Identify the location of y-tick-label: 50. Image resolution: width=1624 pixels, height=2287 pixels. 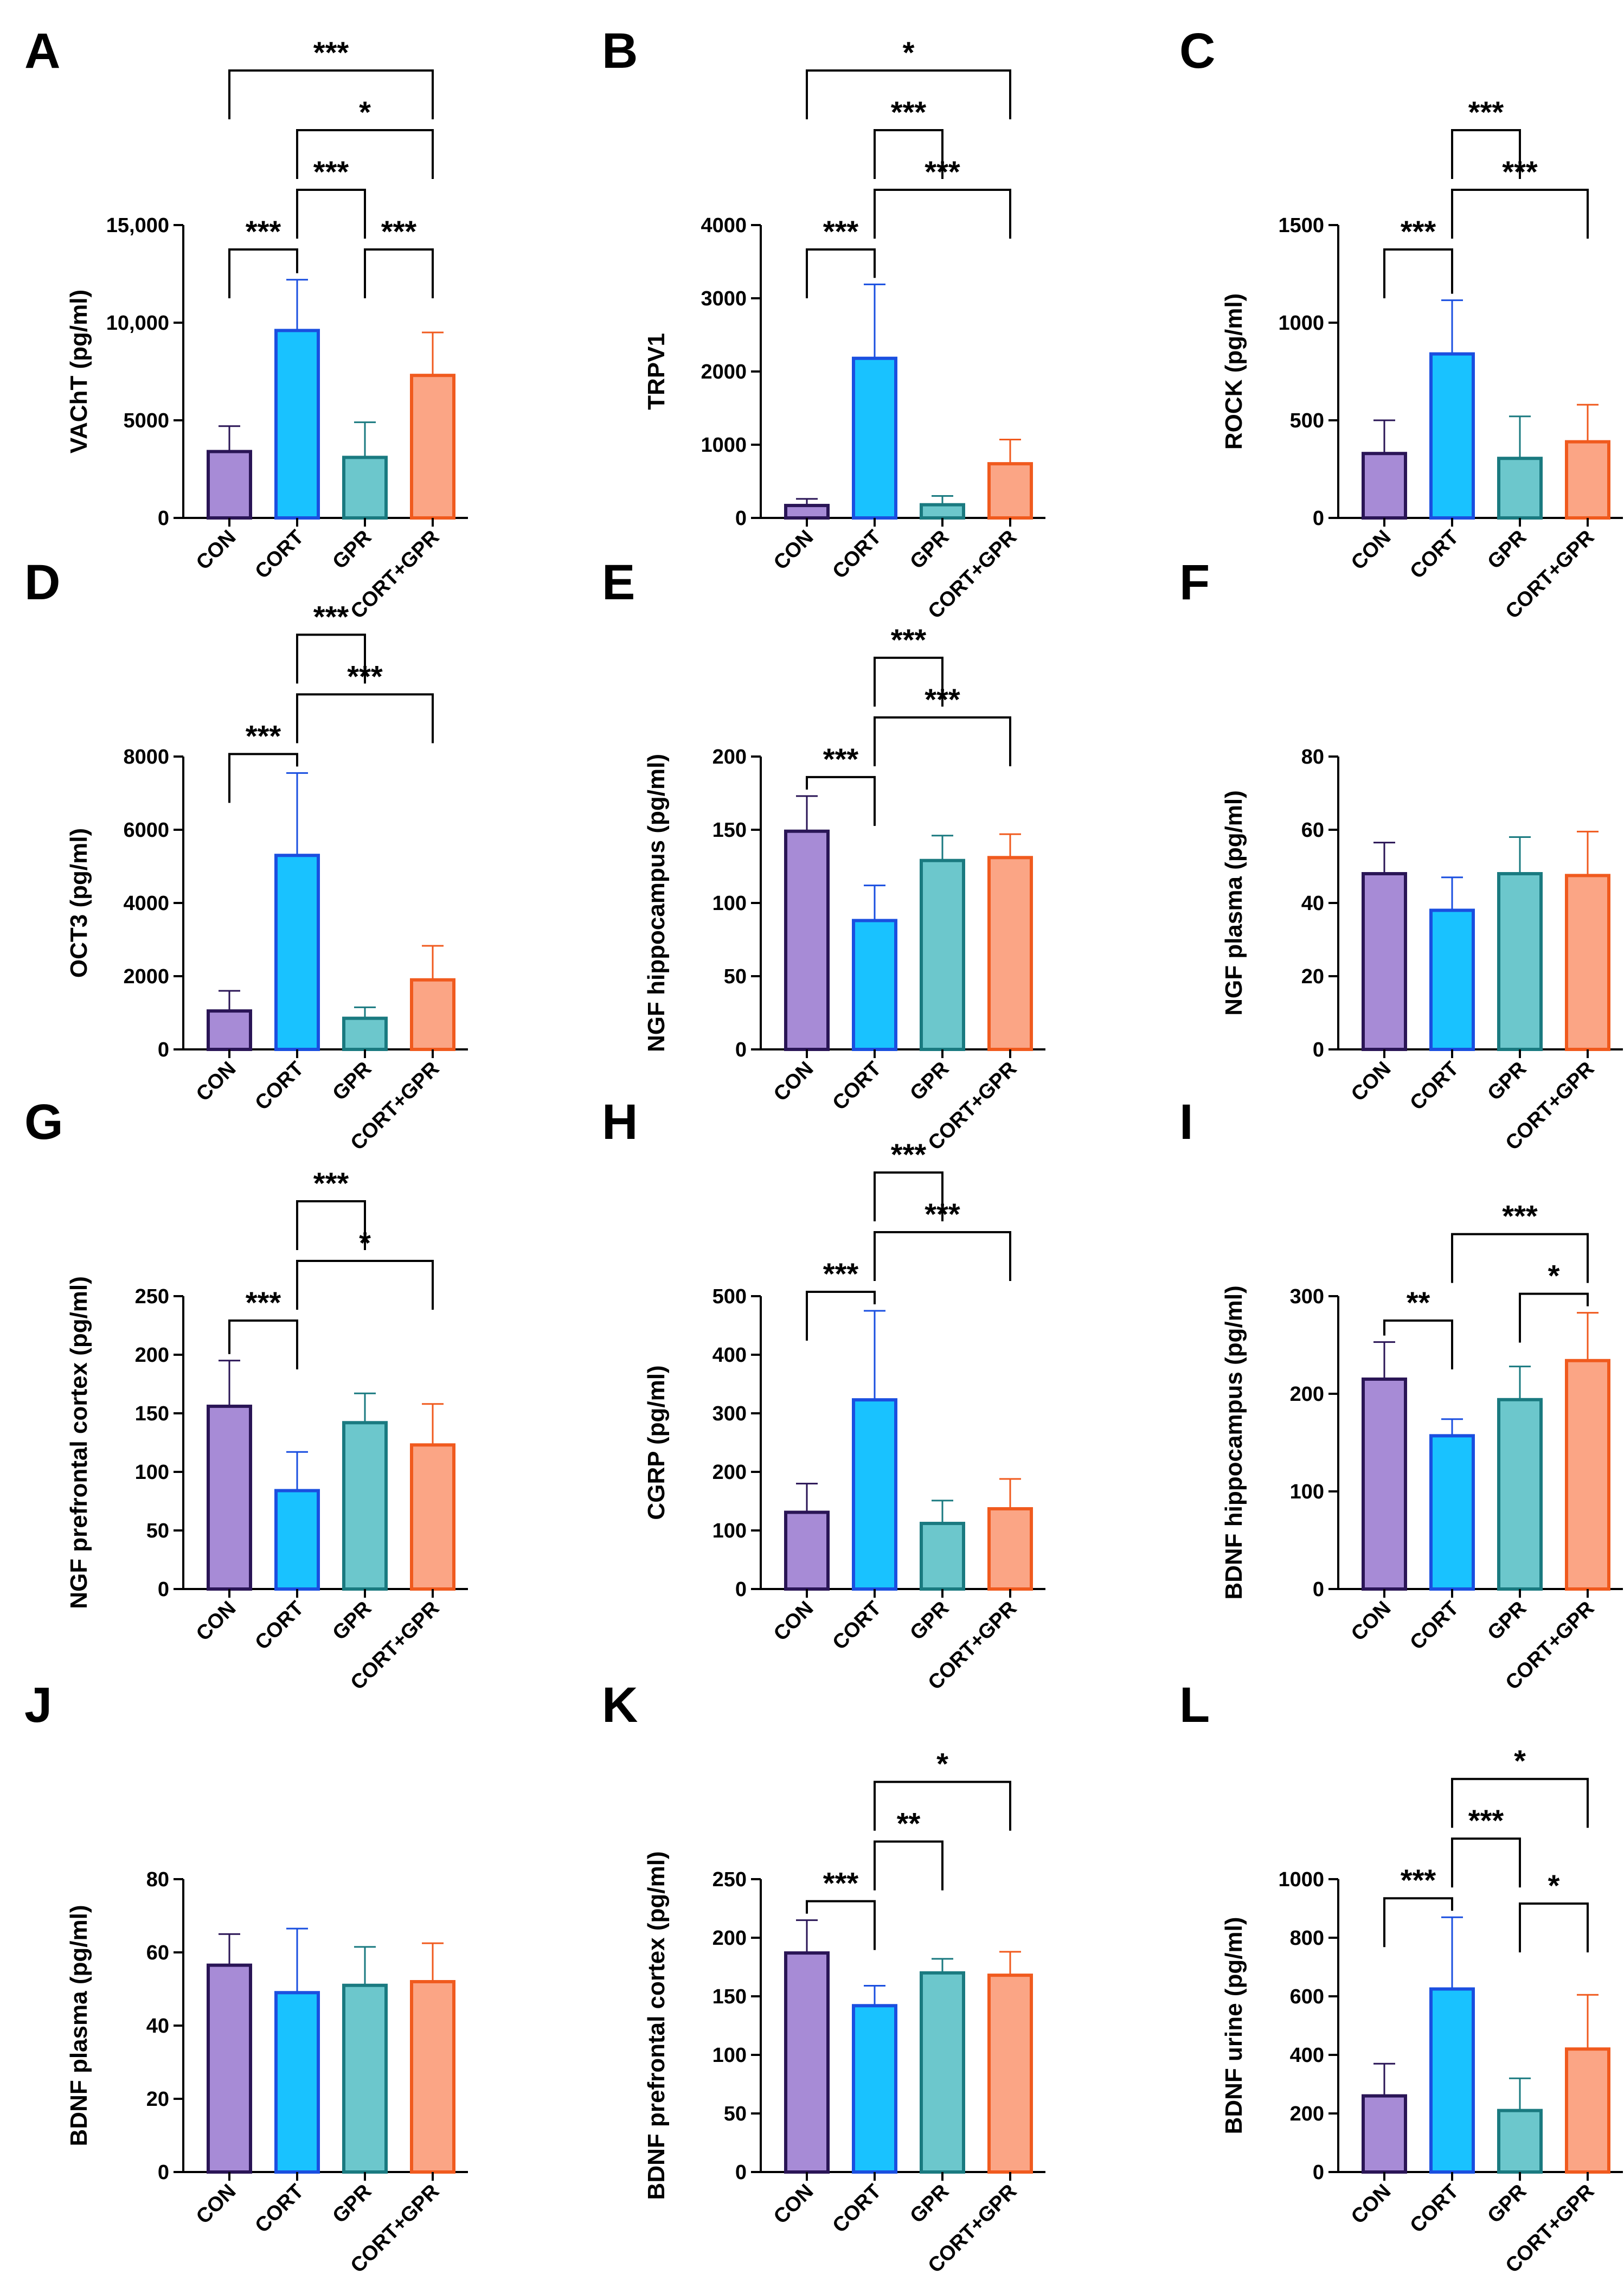
(736, 2114).